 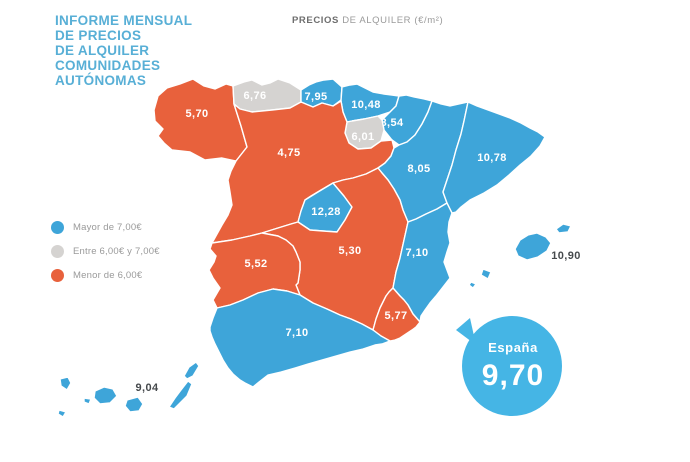 I want to click on map-header-bold: PRECIOS, so click(x=315, y=20).